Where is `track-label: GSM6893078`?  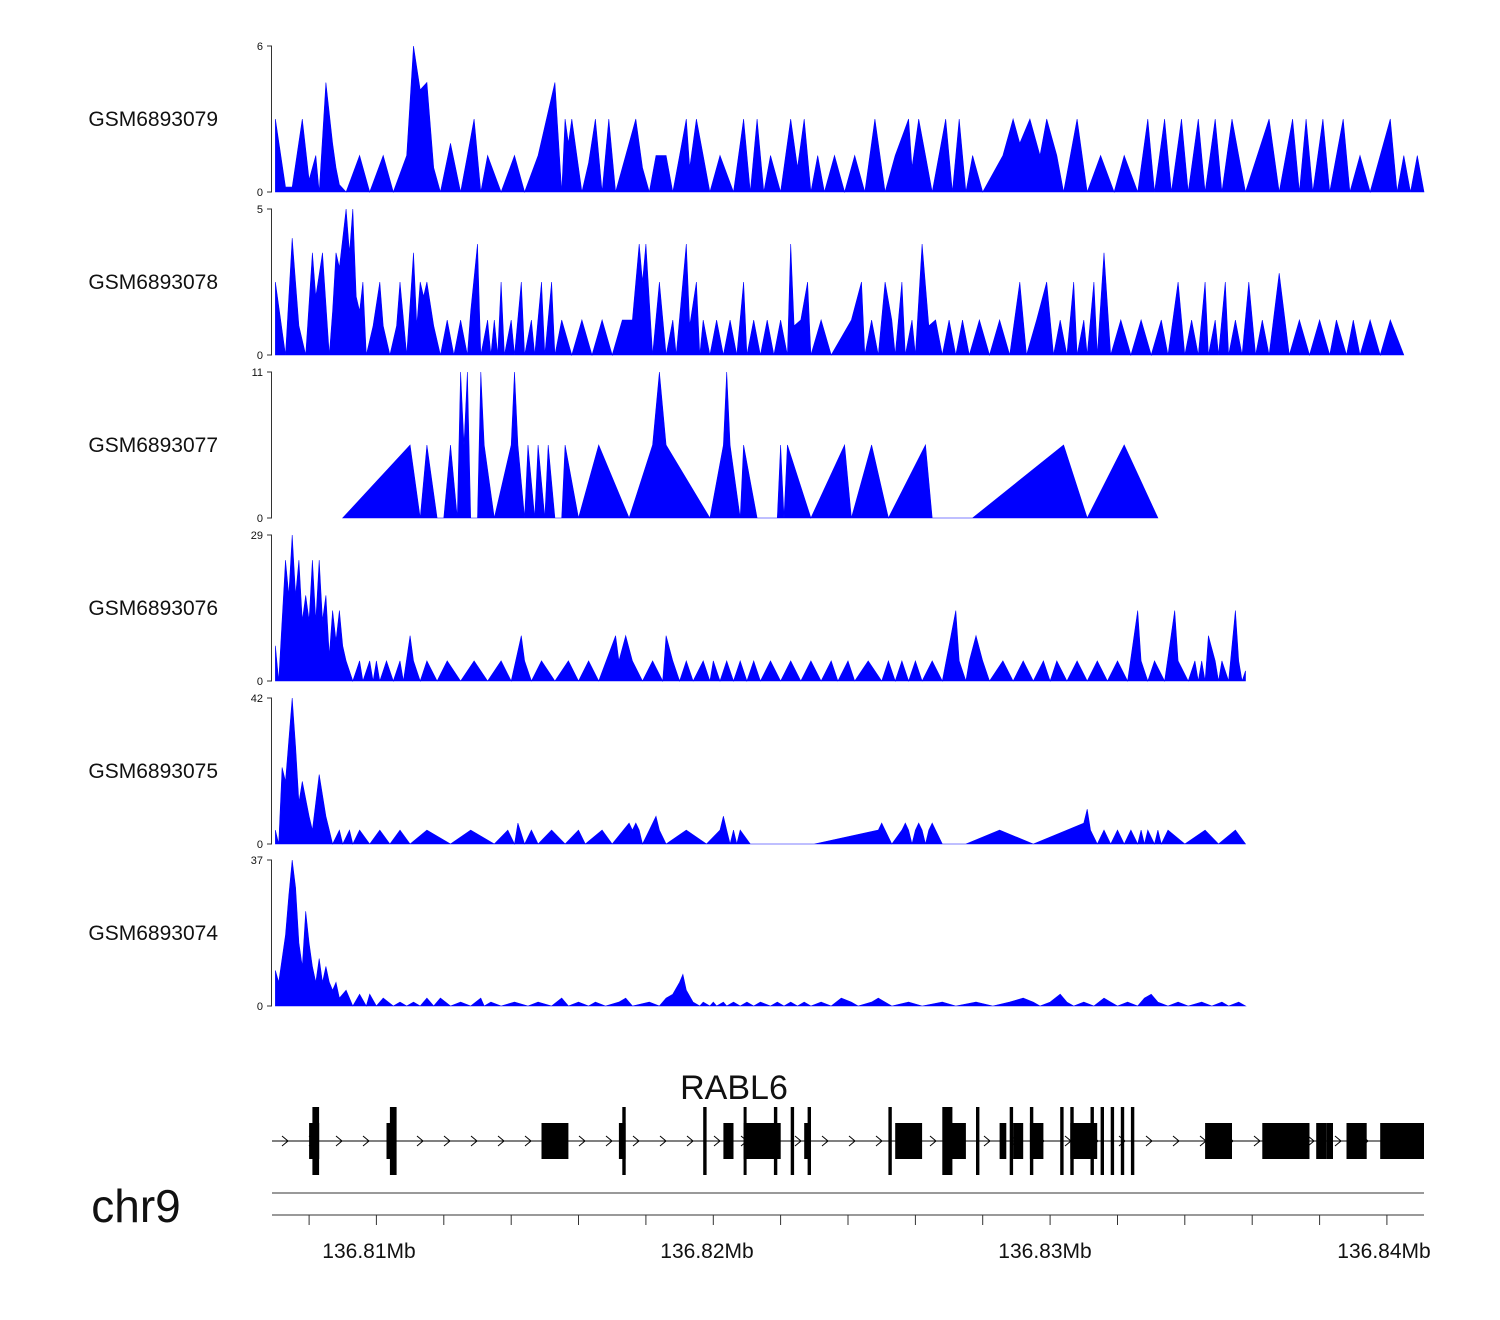
track-label: GSM6893078 is located at coordinates (153, 282).